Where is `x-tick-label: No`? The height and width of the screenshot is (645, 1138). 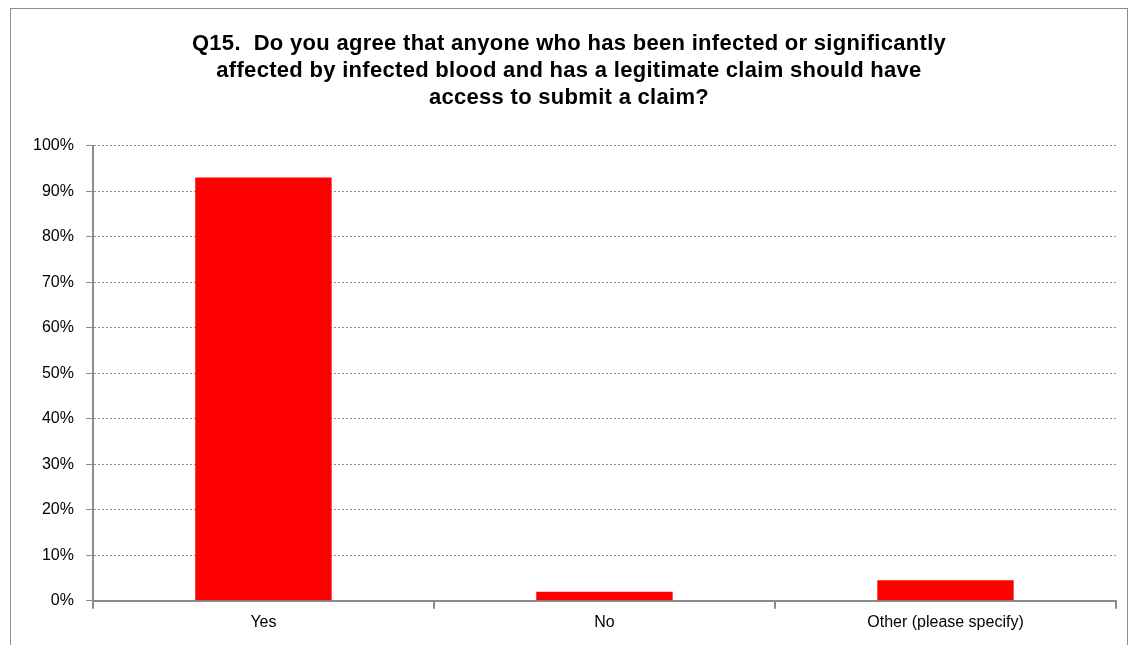
x-tick-label: No is located at coordinates (604, 621).